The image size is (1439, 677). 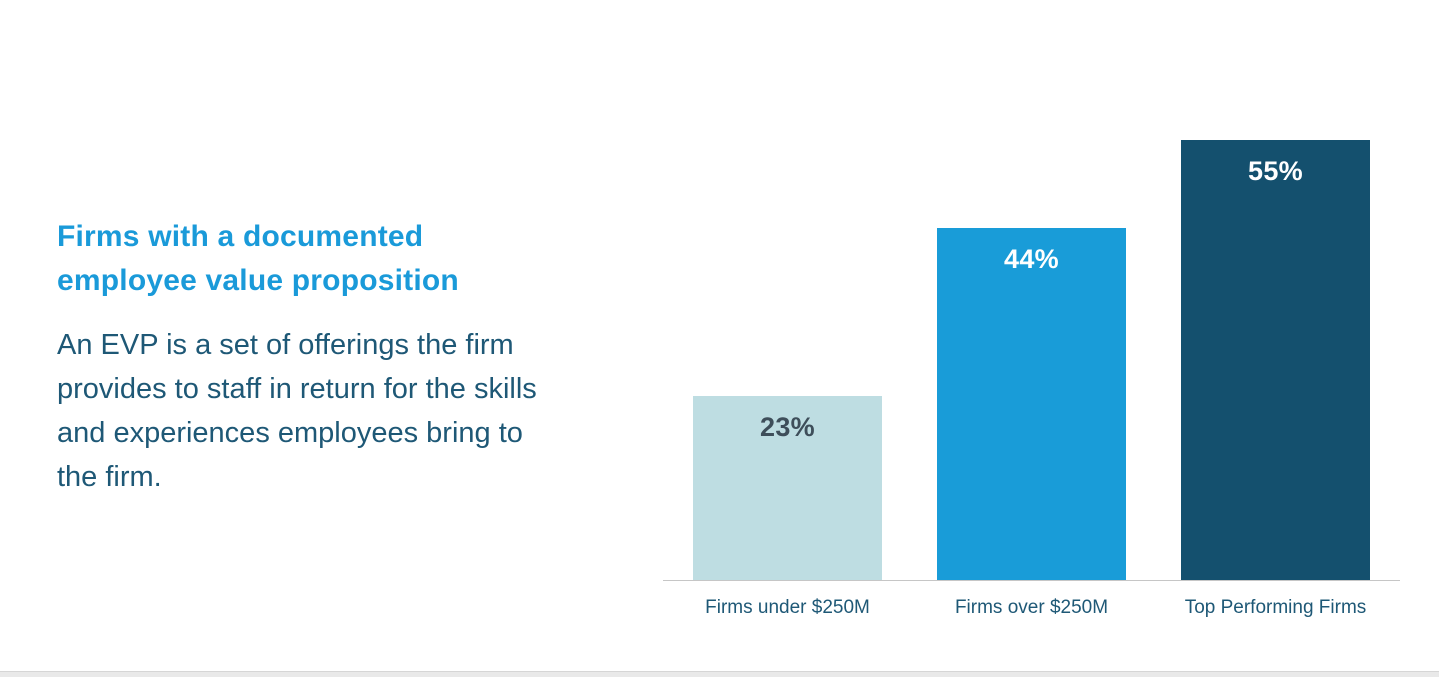 What do you see at coordinates (1031, 580) in the screenshot?
I see `x-axis-line` at bounding box center [1031, 580].